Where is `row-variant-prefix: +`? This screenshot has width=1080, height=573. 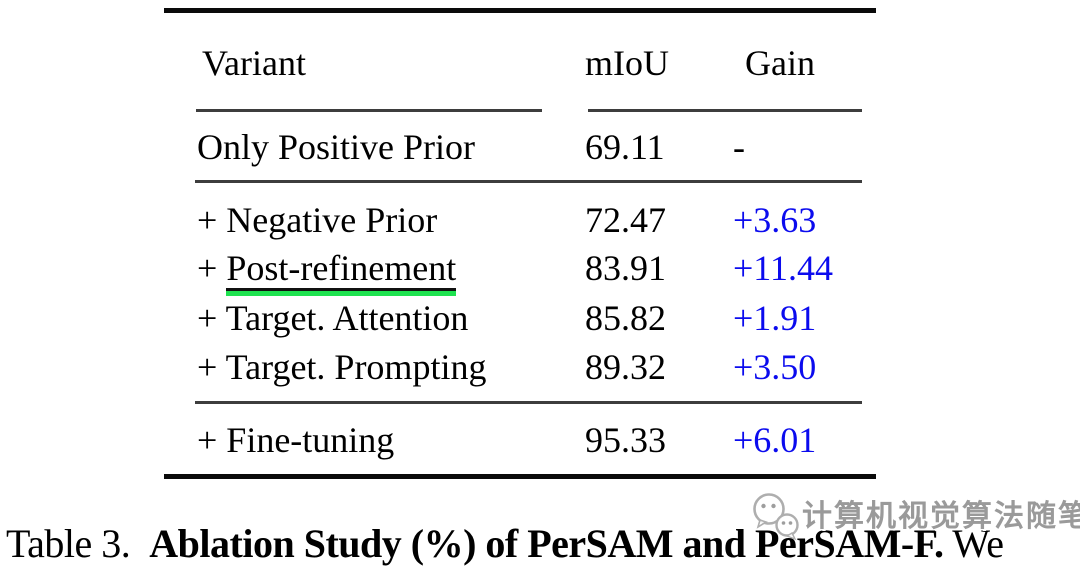
row-variant-prefix: + is located at coordinates (212, 268).